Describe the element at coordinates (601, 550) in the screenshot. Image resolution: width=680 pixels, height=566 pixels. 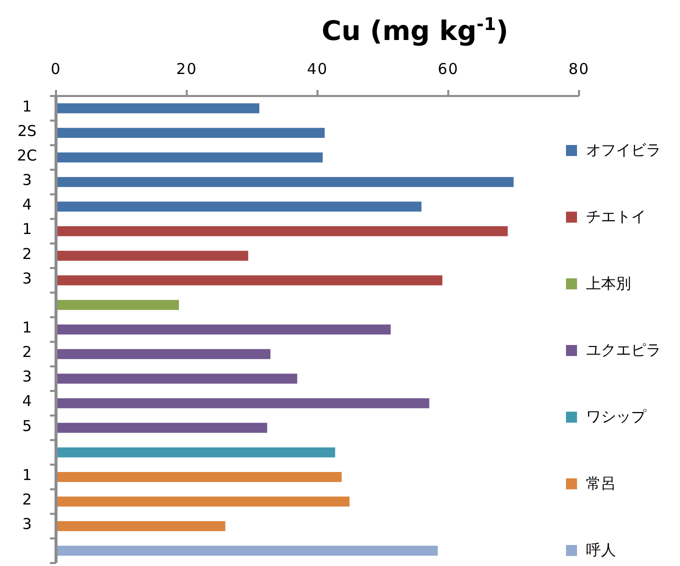
I see `legend-label: 呼人` at that location.